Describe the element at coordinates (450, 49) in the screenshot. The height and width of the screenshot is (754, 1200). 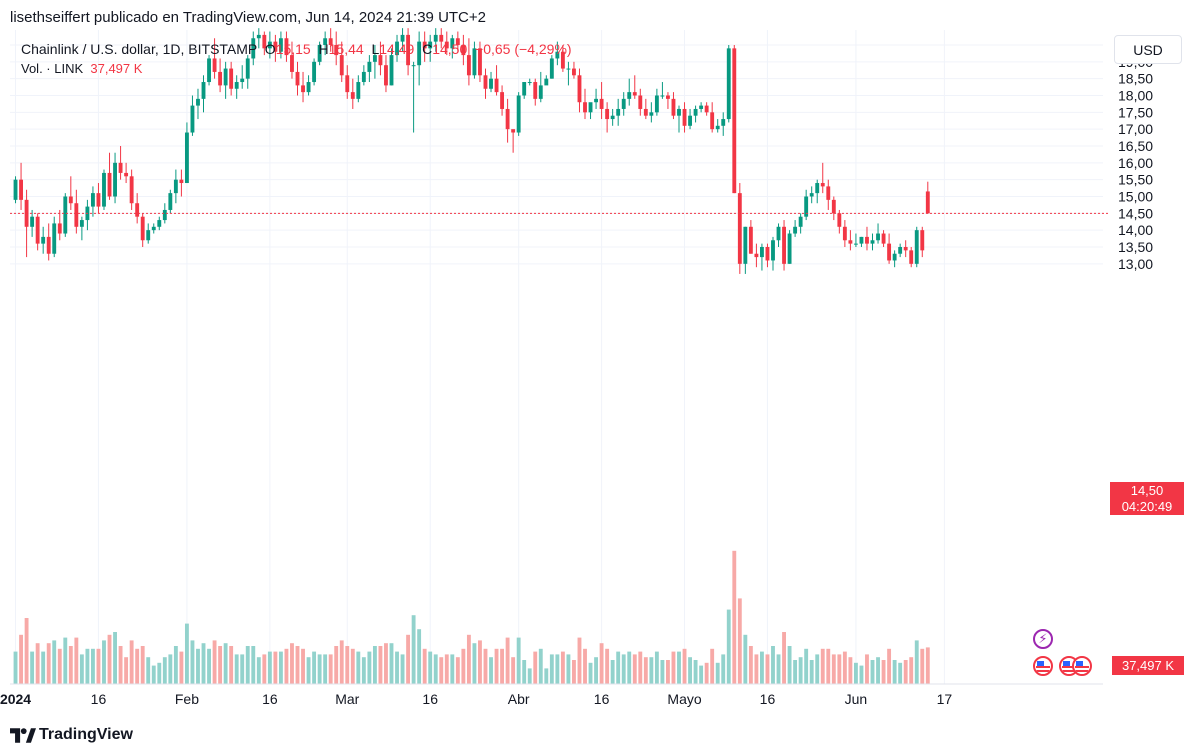
I see `legend-close: 14,50` at that location.